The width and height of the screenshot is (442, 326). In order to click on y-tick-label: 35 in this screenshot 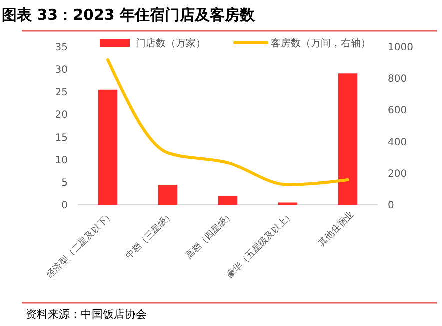, I will do `click(61, 48)`.